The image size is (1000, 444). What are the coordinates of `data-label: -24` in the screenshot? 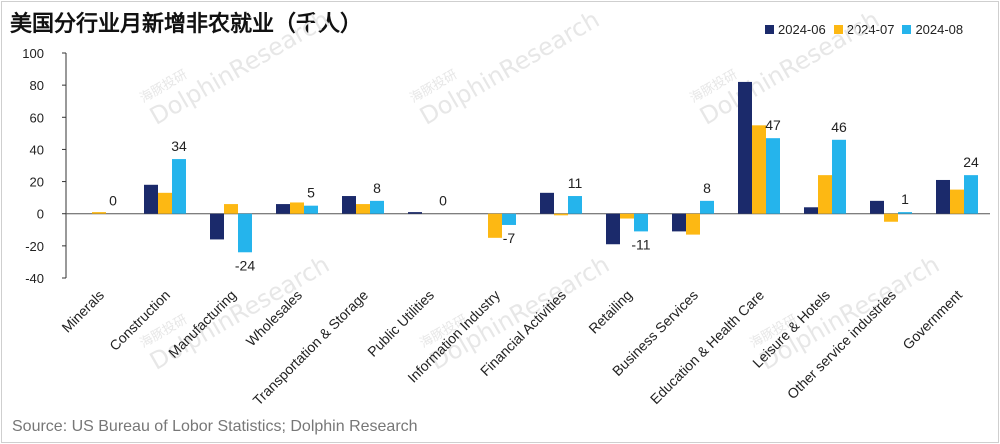 It's located at (245, 265).